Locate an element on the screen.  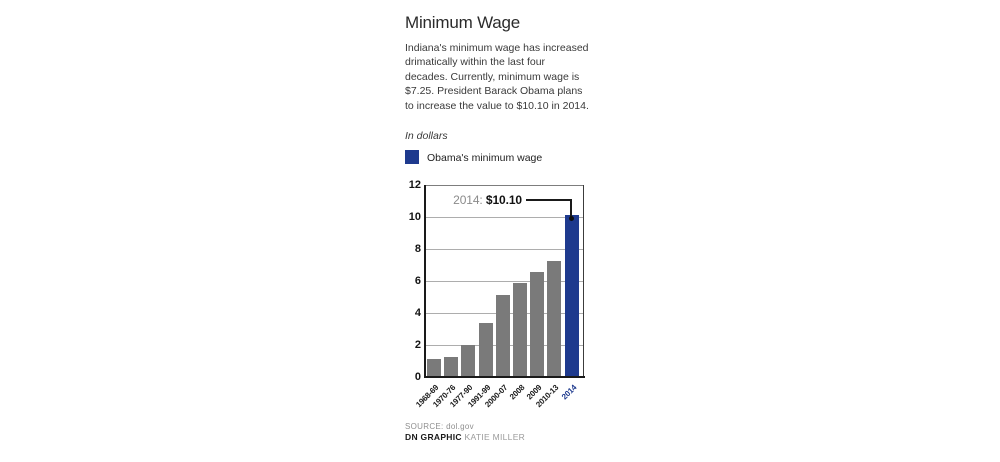
x-axis-tick-2014: 2014 is located at coordinates (540, 392).